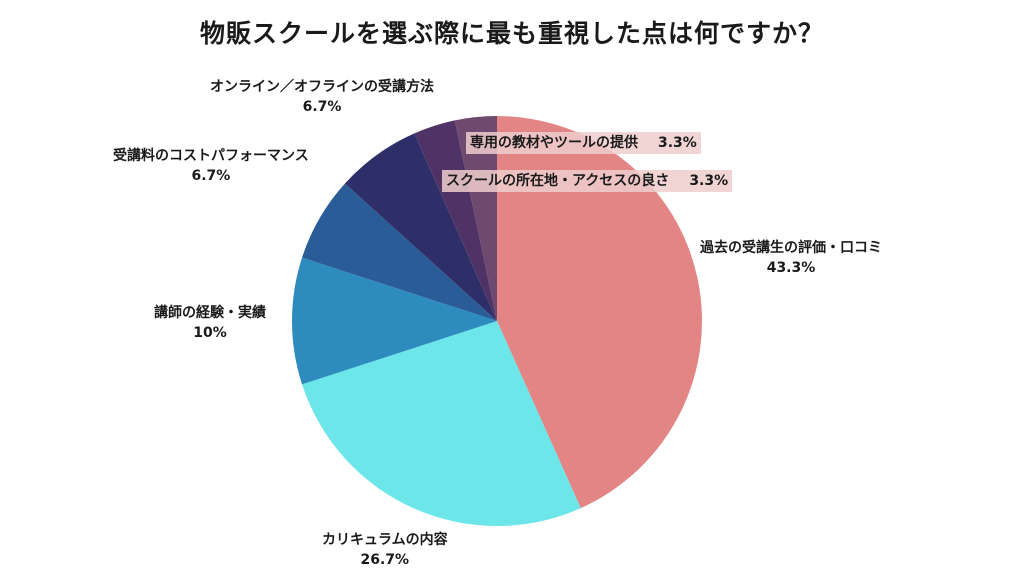  Describe the element at coordinates (211, 166) in the screenshot. I see `label-cost: 受講料のコストパフォーマンス 6.7%` at that location.